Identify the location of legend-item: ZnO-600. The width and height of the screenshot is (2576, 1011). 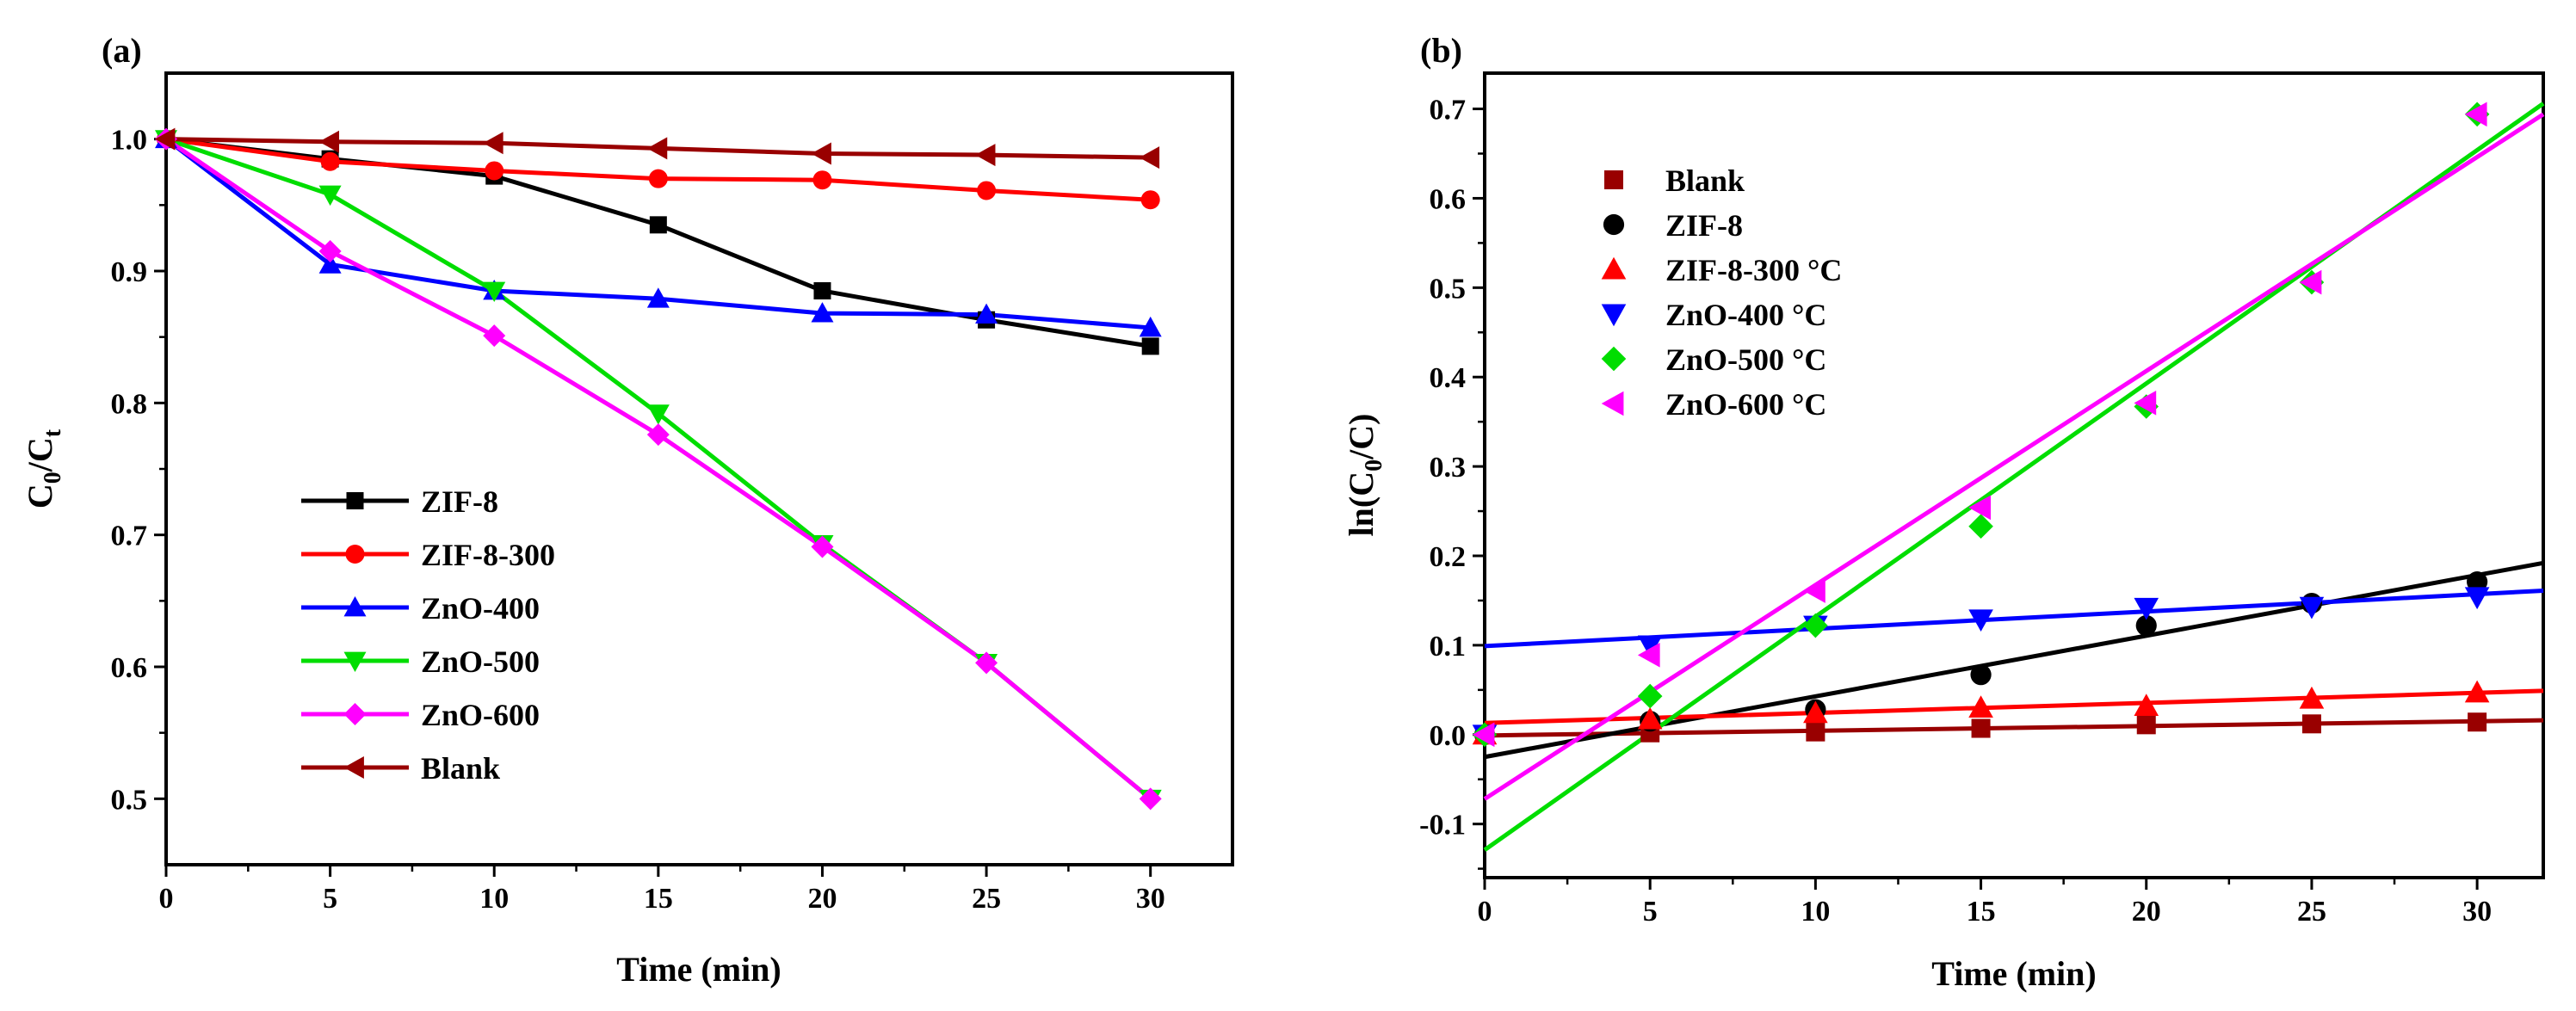
(420, 715).